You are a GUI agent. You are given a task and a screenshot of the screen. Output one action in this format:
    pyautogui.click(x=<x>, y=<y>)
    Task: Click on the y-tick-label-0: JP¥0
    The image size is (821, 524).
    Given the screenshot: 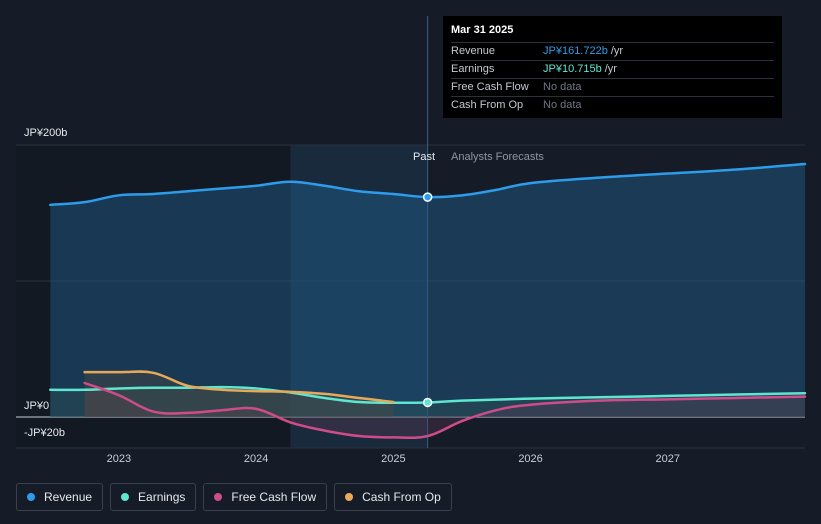 What is the action you would take?
    pyautogui.click(x=36, y=406)
    